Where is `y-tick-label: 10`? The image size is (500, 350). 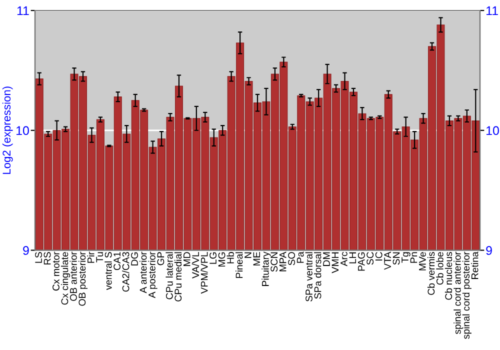
y-tick-label: 10 is located at coordinates (22, 131).